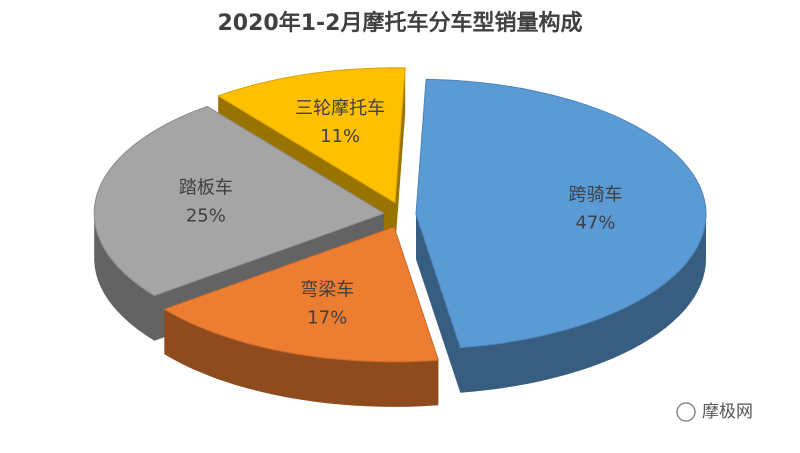  I want to click on watermark: 摩极网, so click(714, 412).